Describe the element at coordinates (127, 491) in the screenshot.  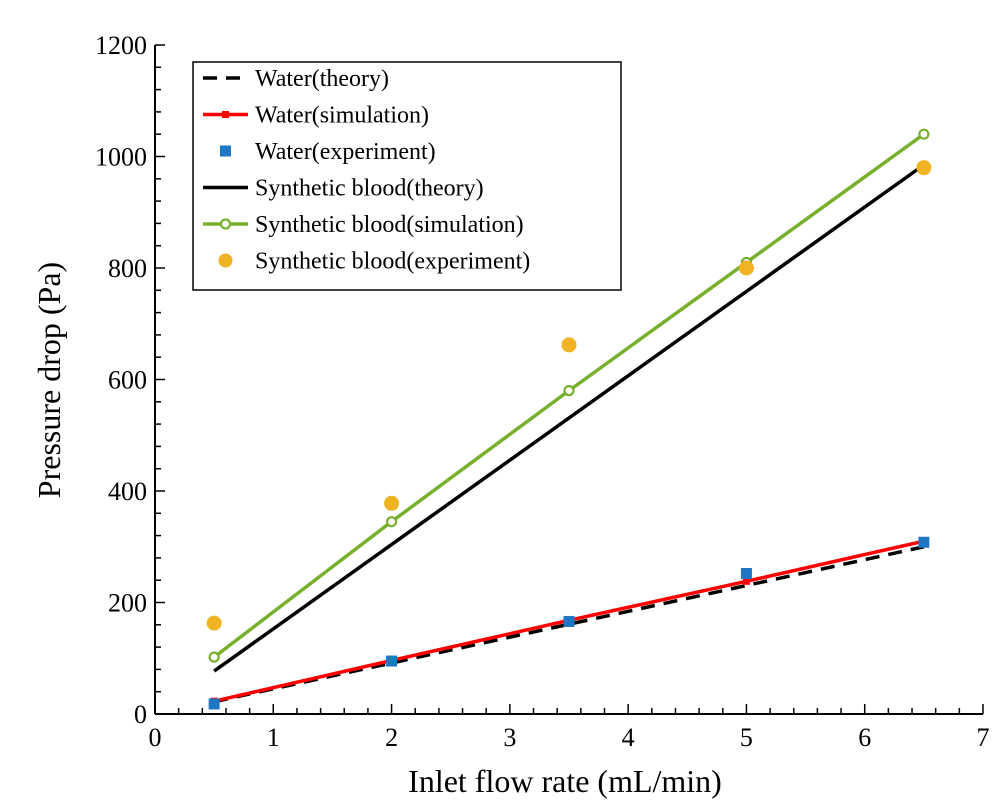
I see `y-tick-label: 400` at that location.